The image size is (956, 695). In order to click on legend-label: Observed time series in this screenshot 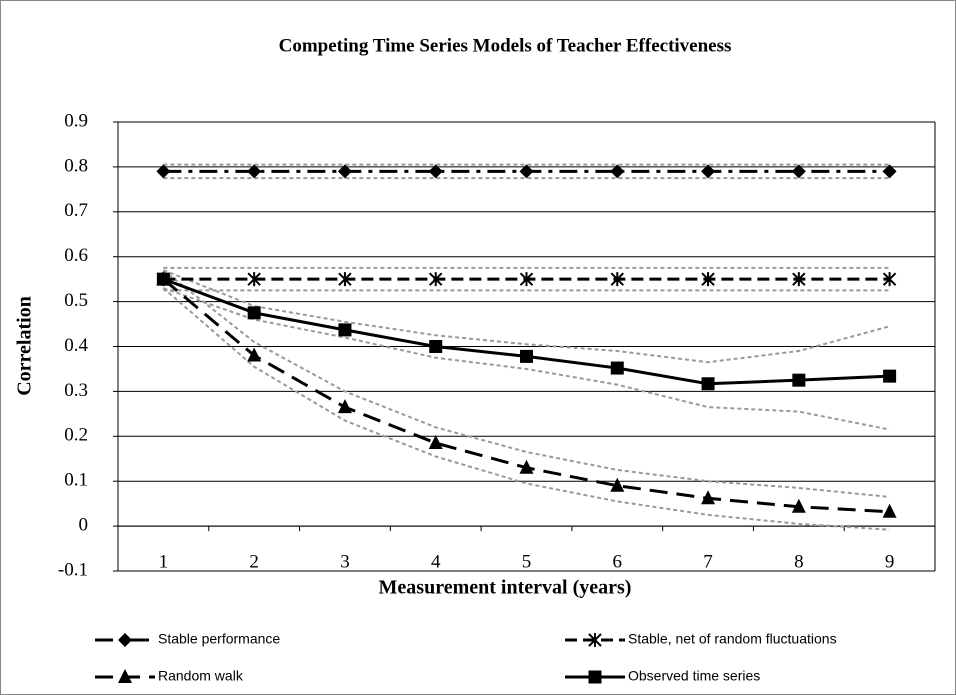, I will do `click(694, 676)`.